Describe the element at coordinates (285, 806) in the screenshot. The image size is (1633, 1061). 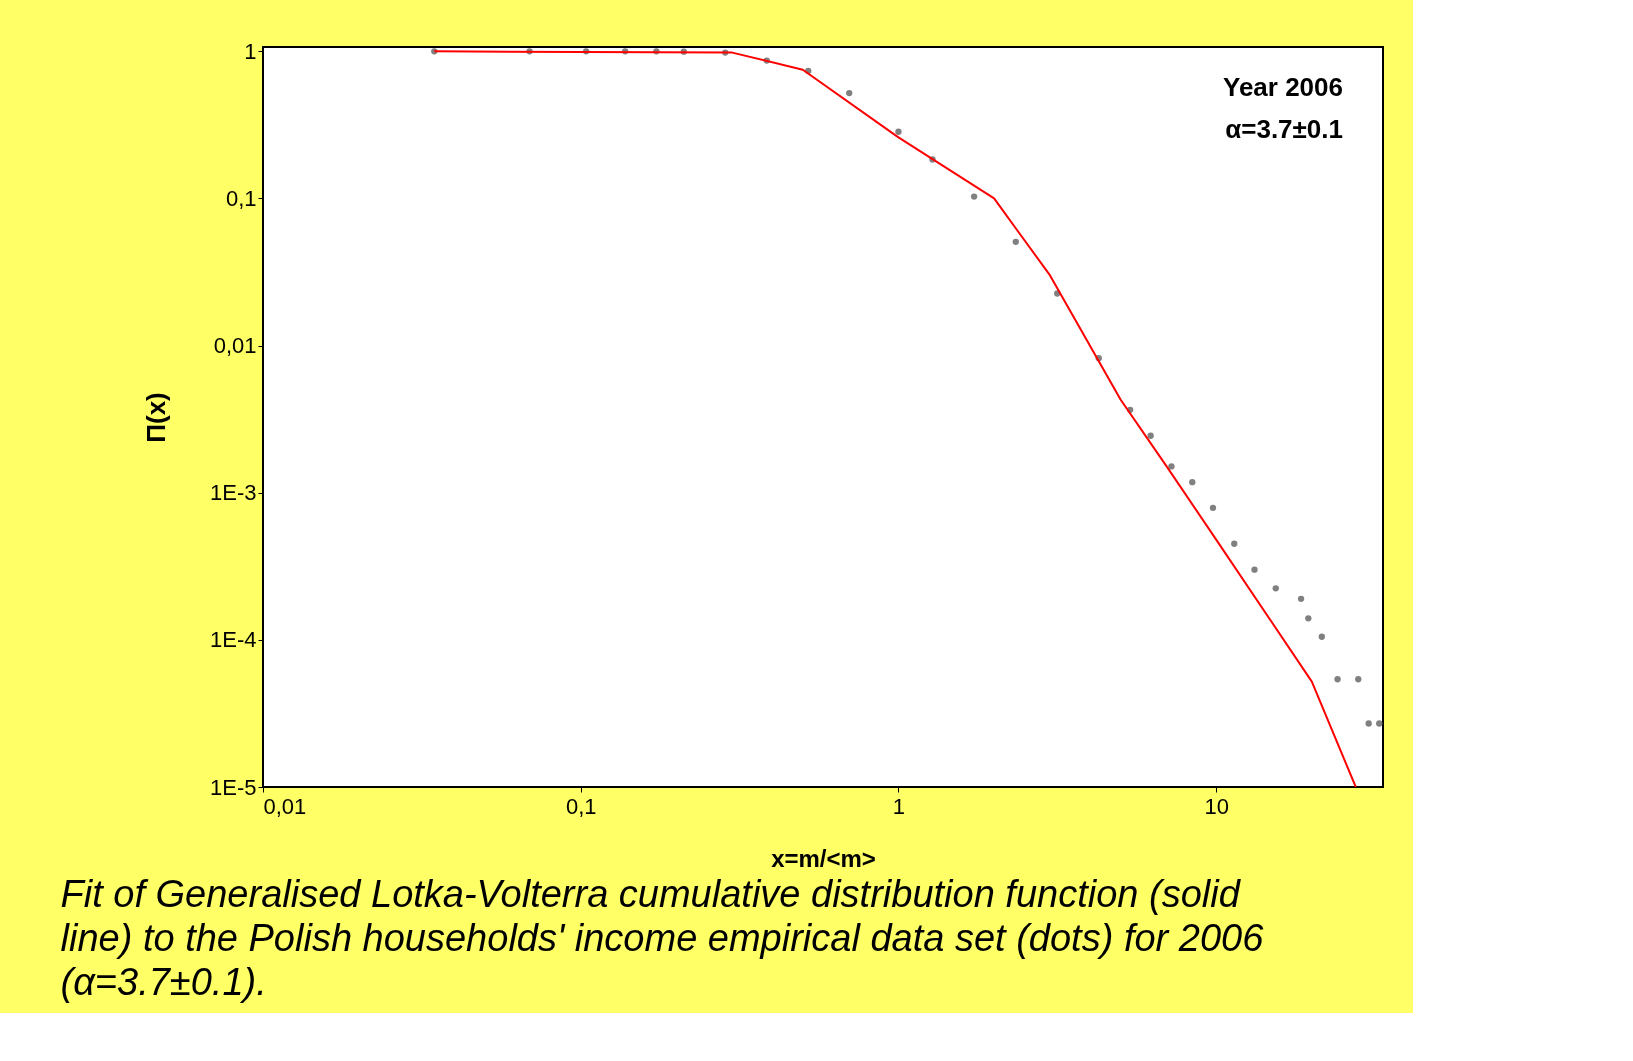
I see `x-tick-label: 0,01` at that location.